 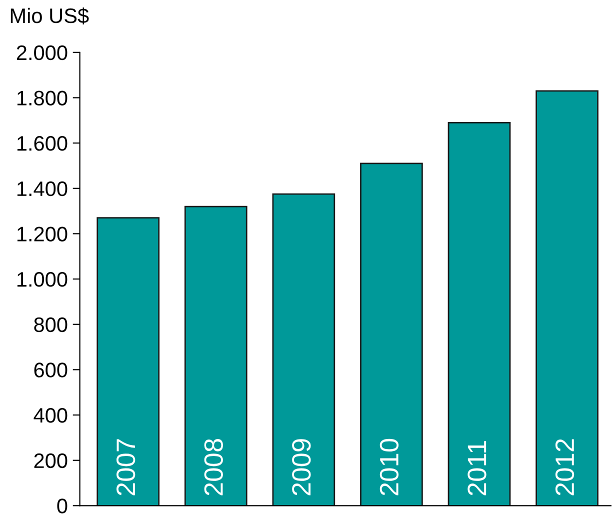 What do you see at coordinates (126, 467) in the screenshot?
I see `x-tick-label: 2007` at bounding box center [126, 467].